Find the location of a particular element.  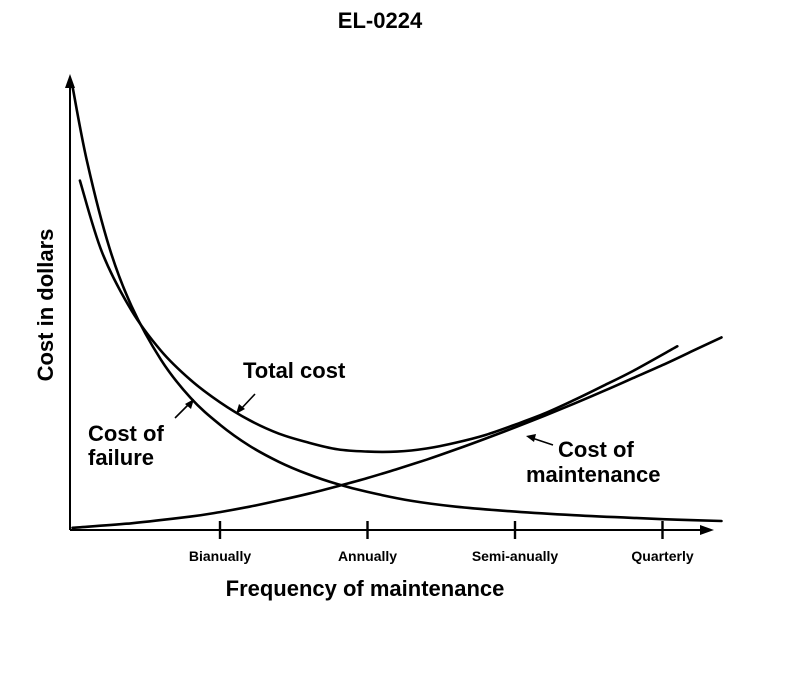

annotation-total-cost-label: Total cost is located at coordinates (294, 370).